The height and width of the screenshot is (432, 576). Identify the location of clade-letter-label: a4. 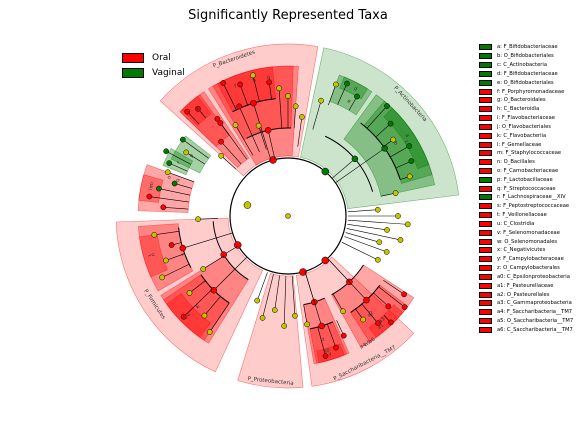
(363, 346).